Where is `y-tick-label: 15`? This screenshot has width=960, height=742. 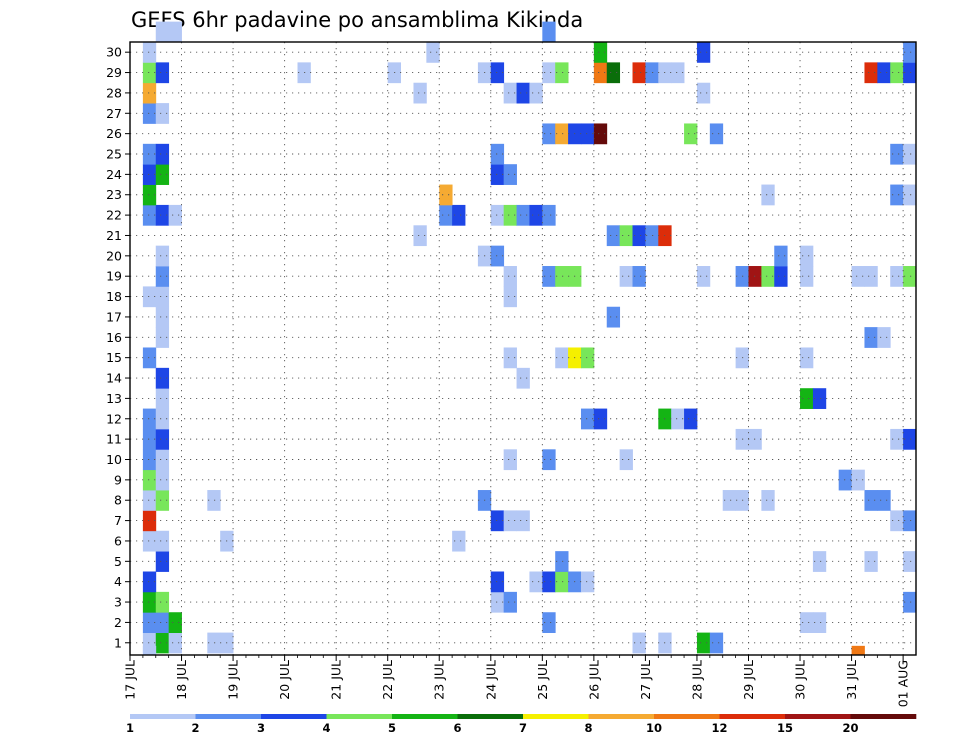
y-tick-label: 15 is located at coordinates (114, 357).